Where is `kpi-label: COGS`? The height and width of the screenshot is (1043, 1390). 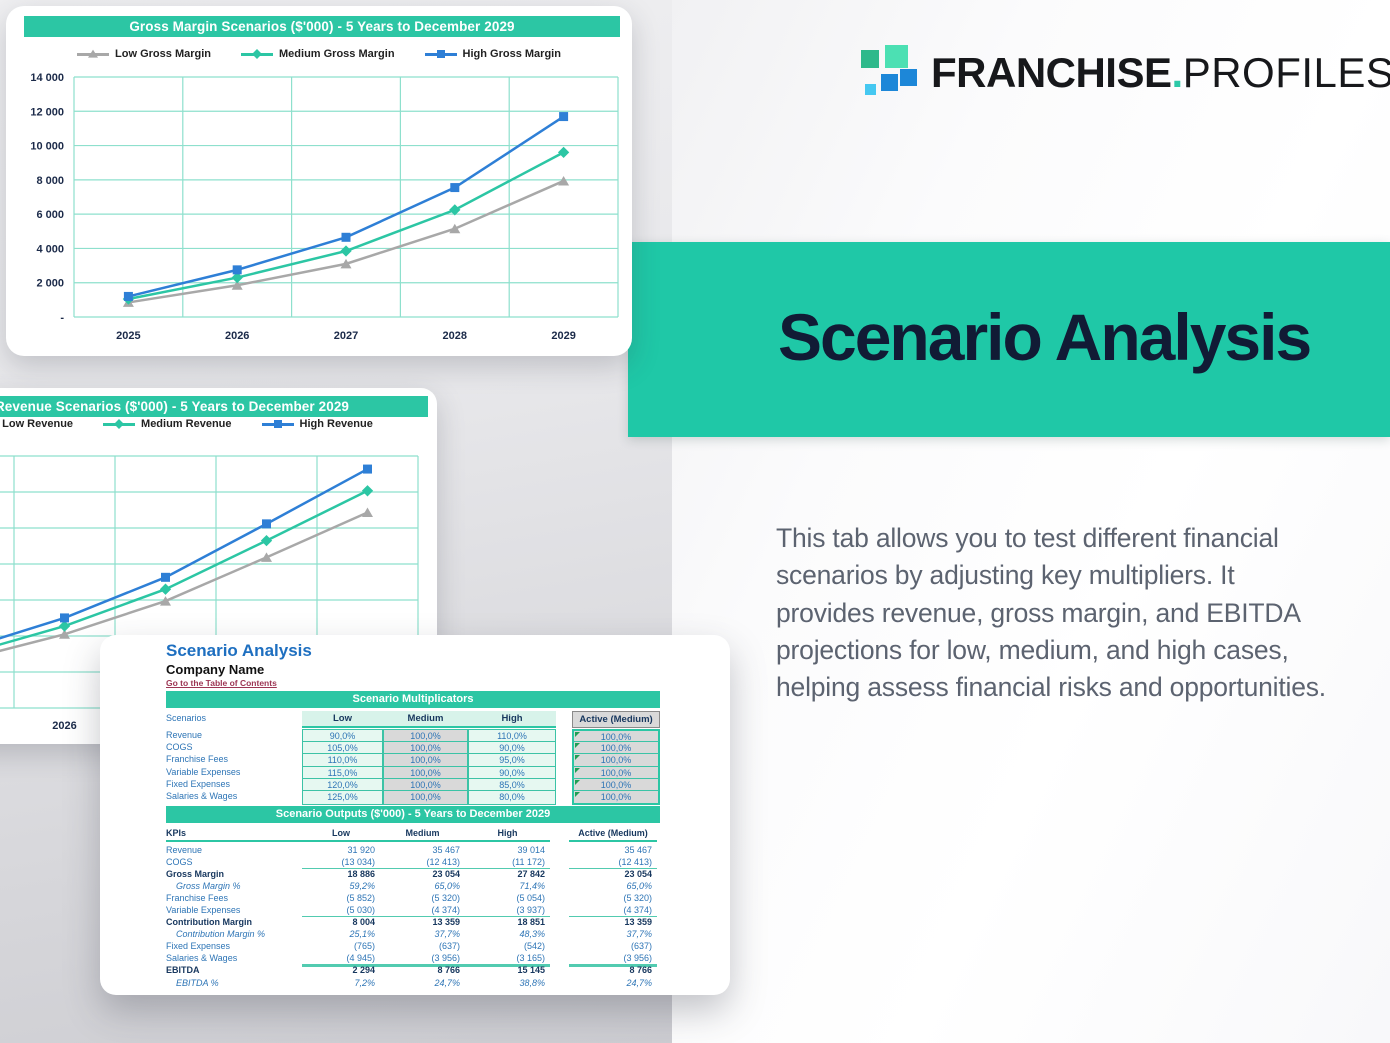 kpi-label: COGS is located at coordinates (179, 862).